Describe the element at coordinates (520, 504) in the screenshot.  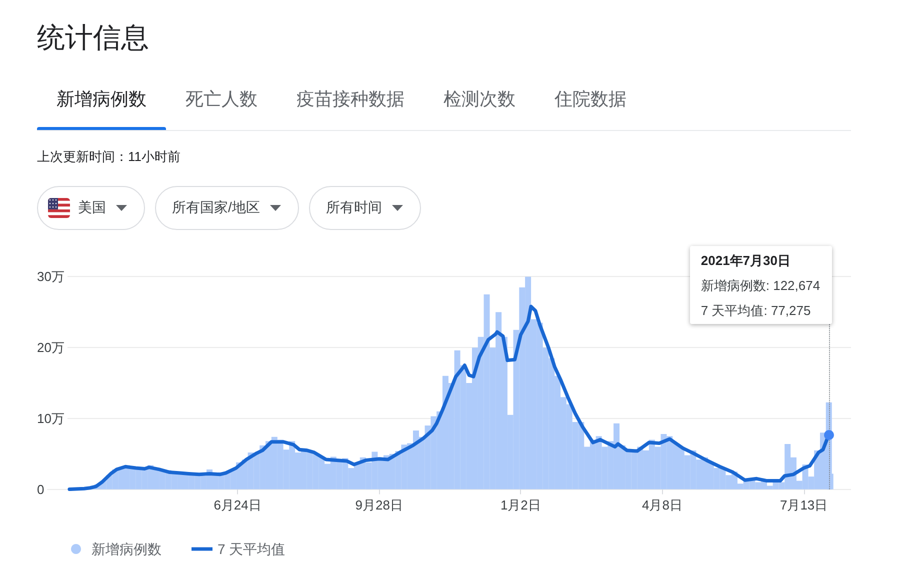
I see `x-tick-label: 1月2日` at that location.